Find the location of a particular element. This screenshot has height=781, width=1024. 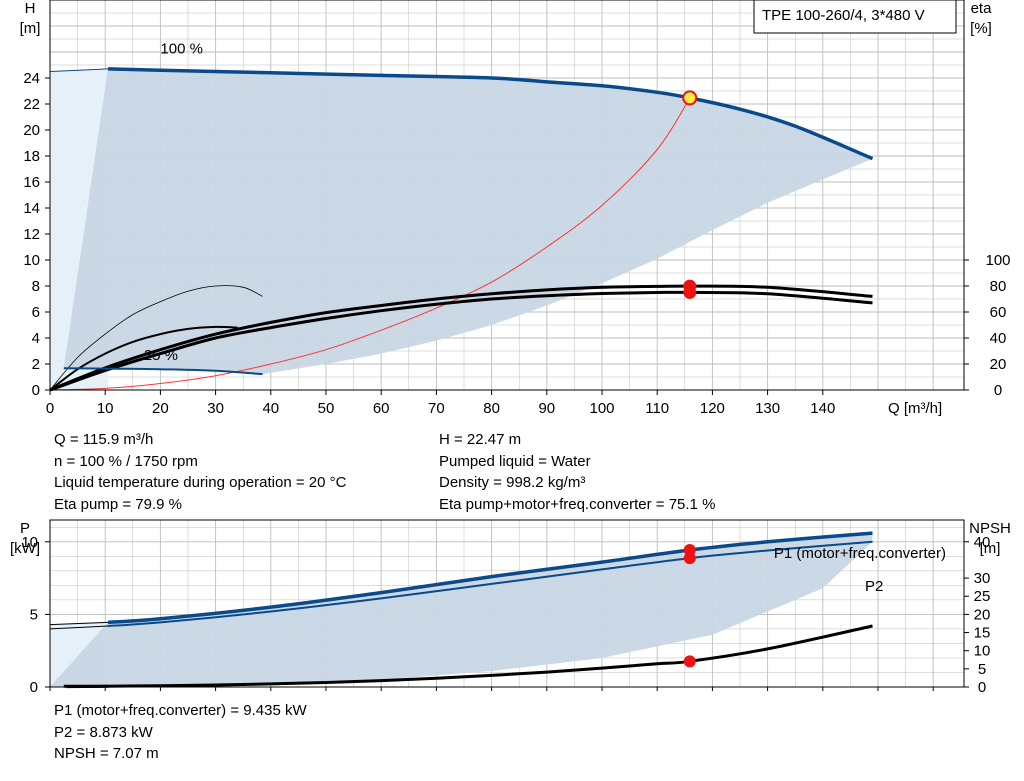

y2-tick-label: 100 is located at coordinates (997, 260).